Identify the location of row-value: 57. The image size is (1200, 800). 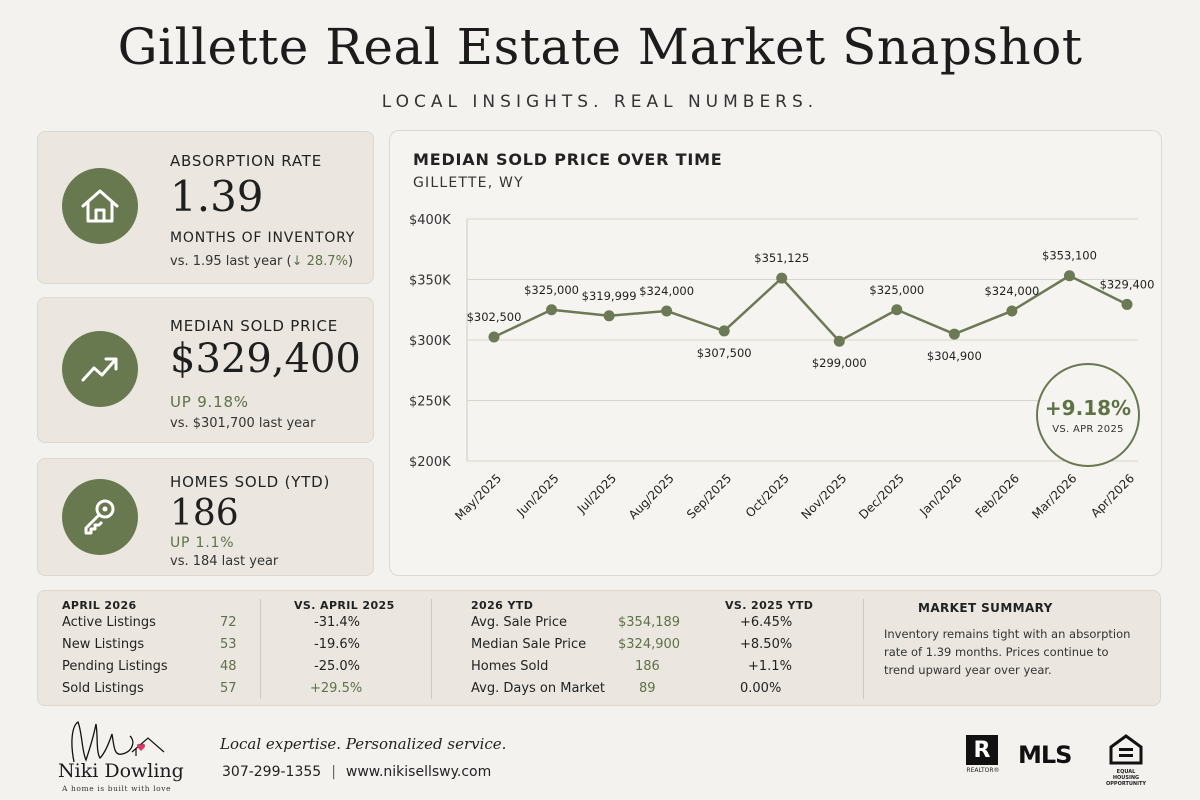
(228, 688).